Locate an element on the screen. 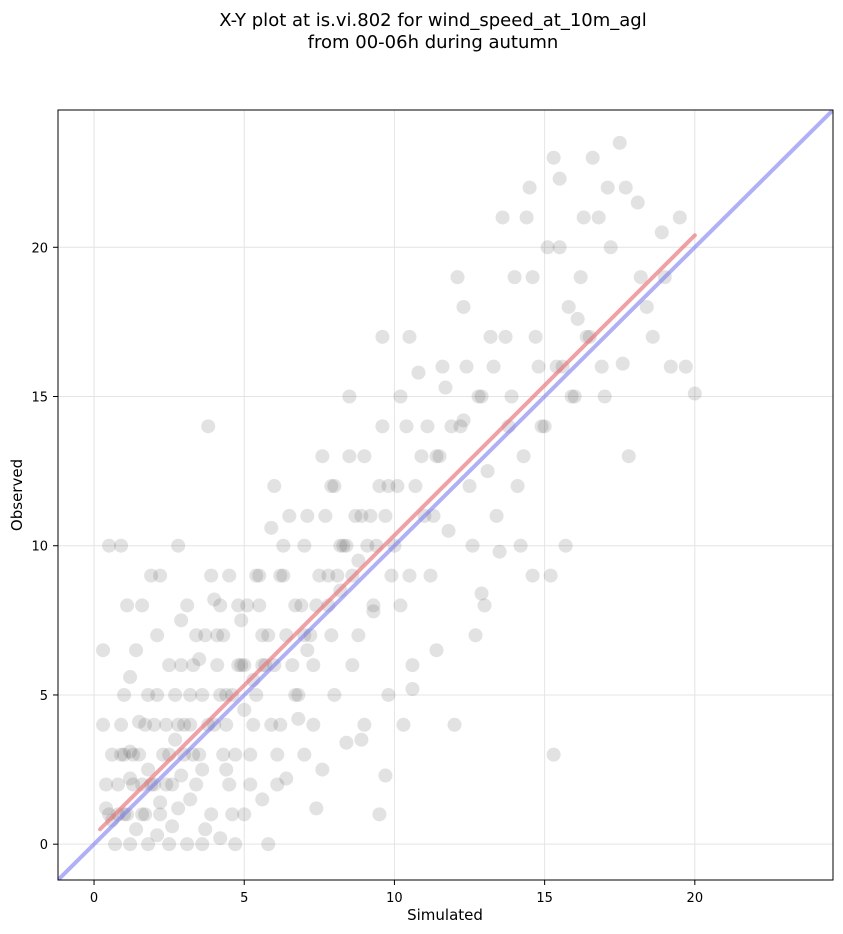 The height and width of the screenshot is (934, 843). x-tick-label-0: 0 is located at coordinates (94, 898).